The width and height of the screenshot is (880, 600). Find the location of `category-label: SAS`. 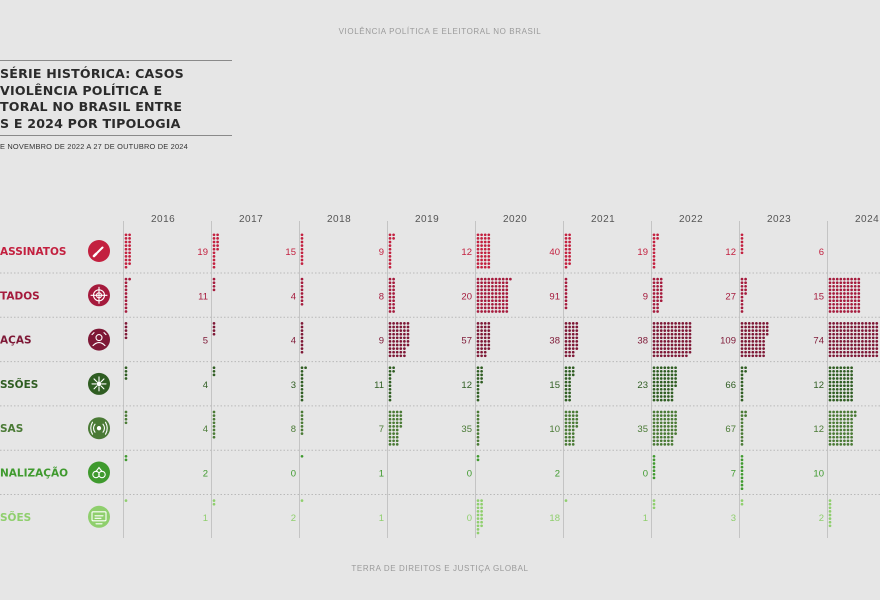

category-label: SAS is located at coordinates (11, 429).